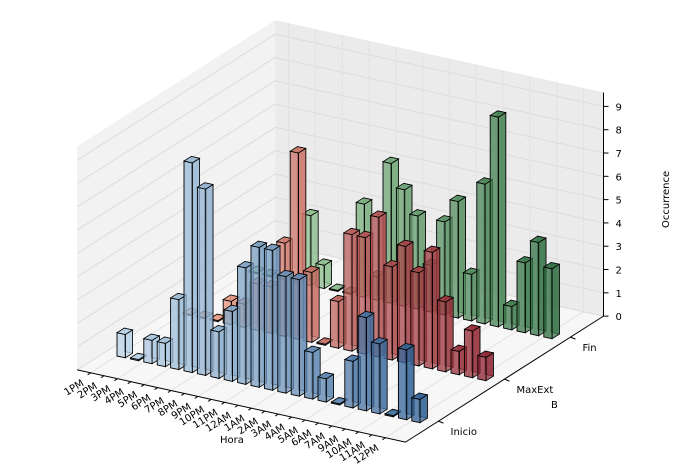 The image size is (683, 471). I want to click on y-tick-label: Fin, so click(590, 348).